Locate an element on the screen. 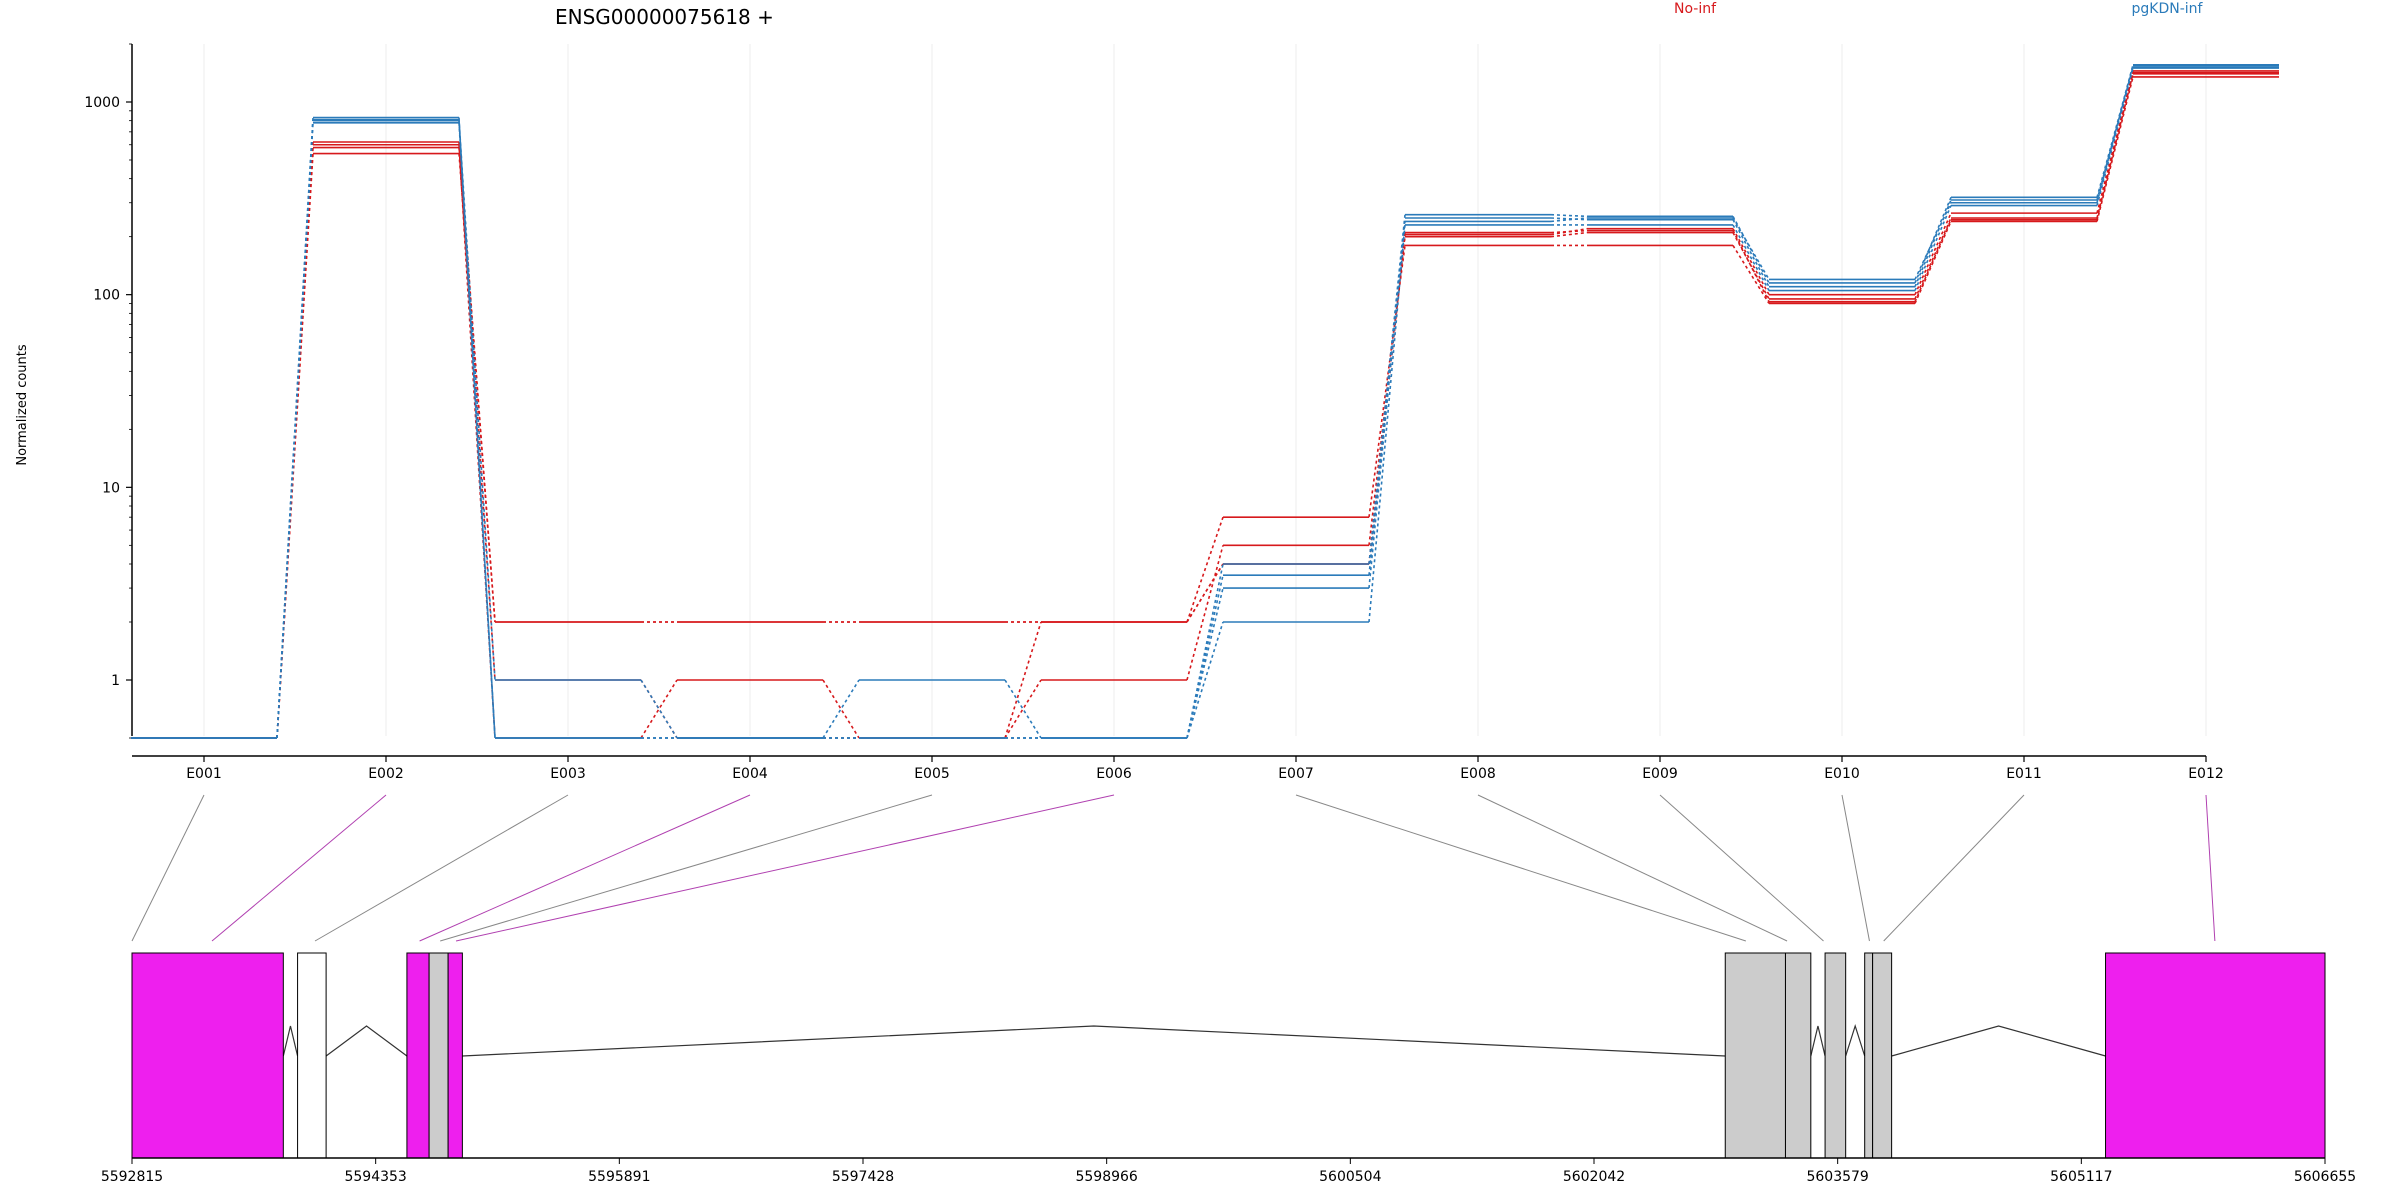 The image size is (2400, 1204). y-tick-label-100: 100 is located at coordinates (106, 296).